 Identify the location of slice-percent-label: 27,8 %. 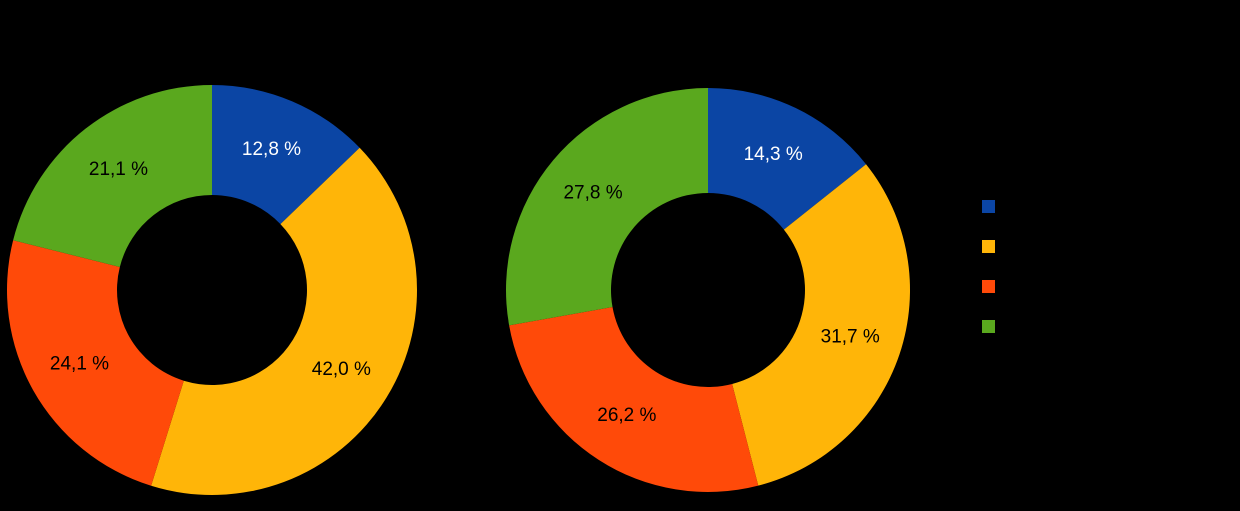
(592, 193).